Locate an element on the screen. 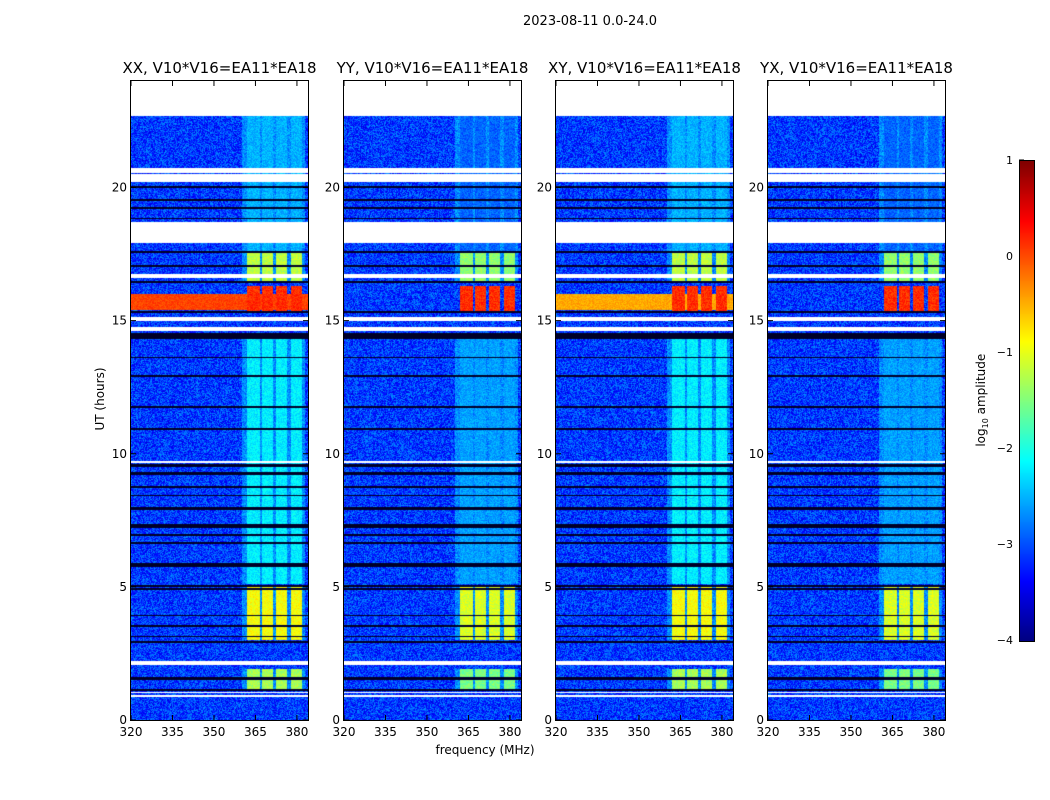 The width and height of the screenshot is (1050, 800). colorbar-tick-label: 1 is located at coordinates (1009, 160).